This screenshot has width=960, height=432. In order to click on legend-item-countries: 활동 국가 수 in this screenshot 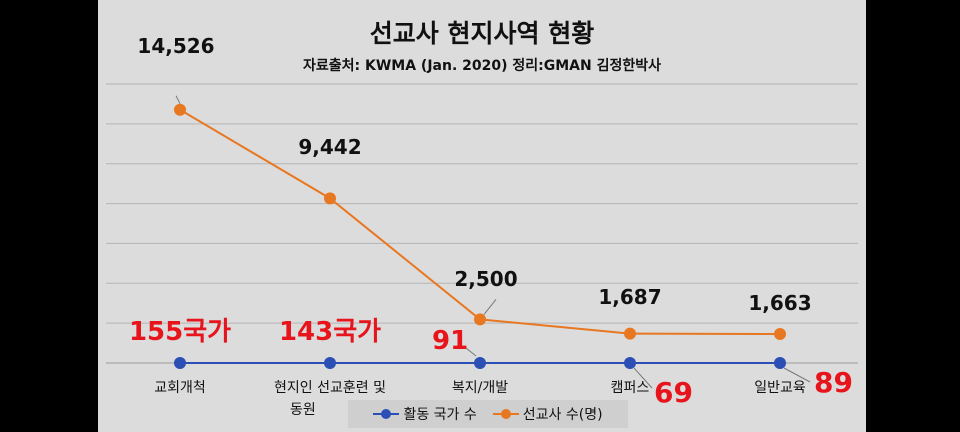, I will do `click(425, 414)`.